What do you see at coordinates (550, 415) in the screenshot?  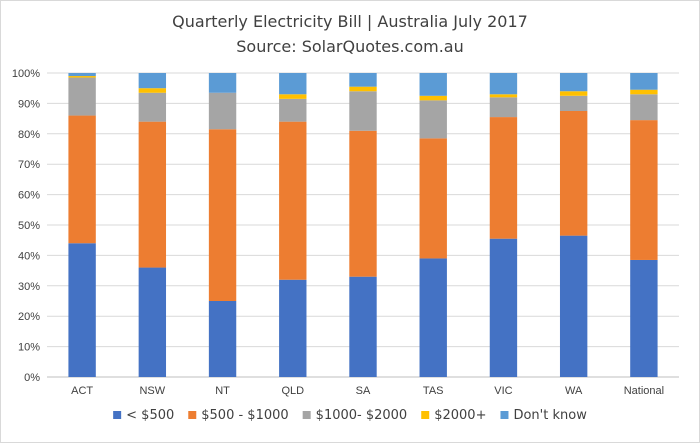 I see `legend-label: Don't know` at bounding box center [550, 415].